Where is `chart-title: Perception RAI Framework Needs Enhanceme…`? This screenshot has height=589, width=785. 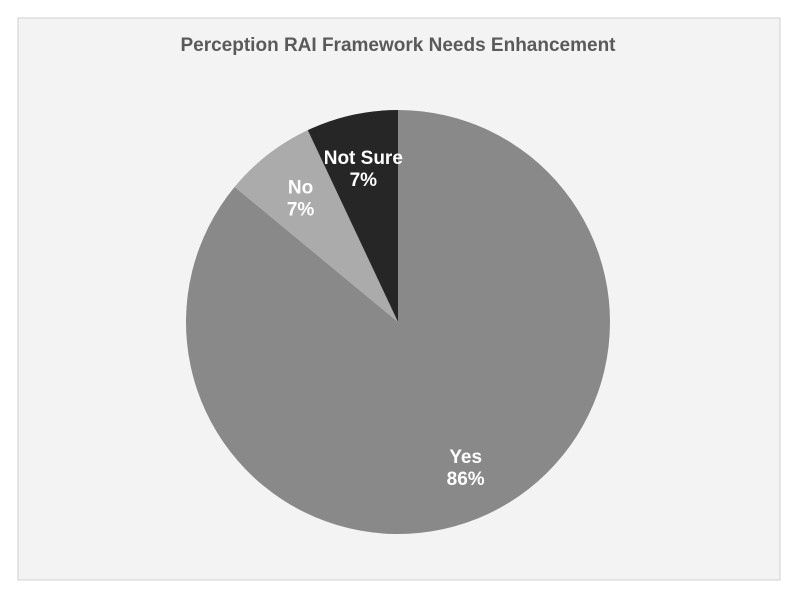 chart-title: Perception RAI Framework Needs Enhanceme… is located at coordinates (398, 45).